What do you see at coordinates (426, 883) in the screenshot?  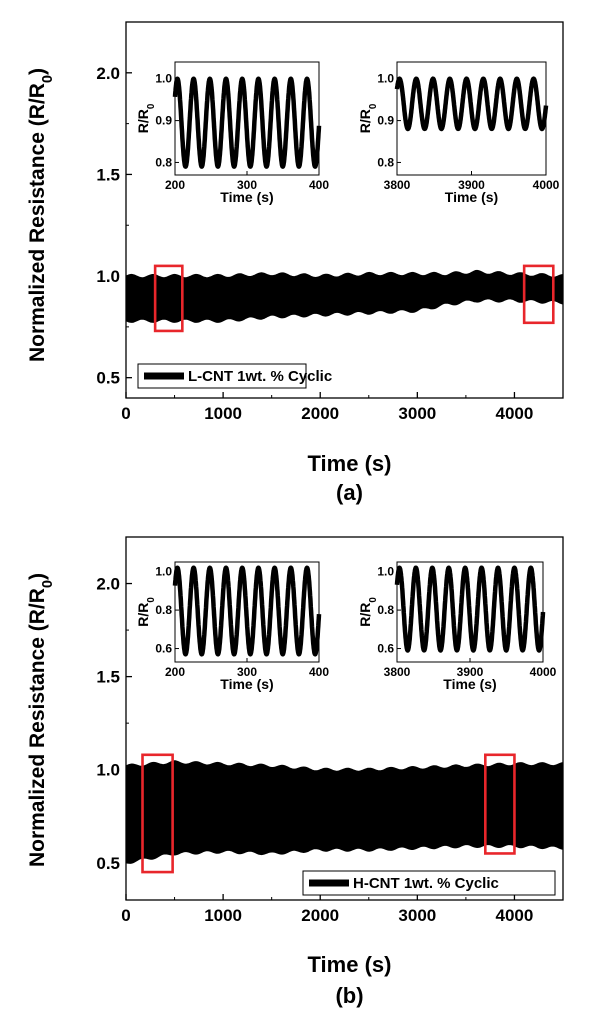 I see `legend-label: H-CNT 1wt. % Cyclic` at bounding box center [426, 883].